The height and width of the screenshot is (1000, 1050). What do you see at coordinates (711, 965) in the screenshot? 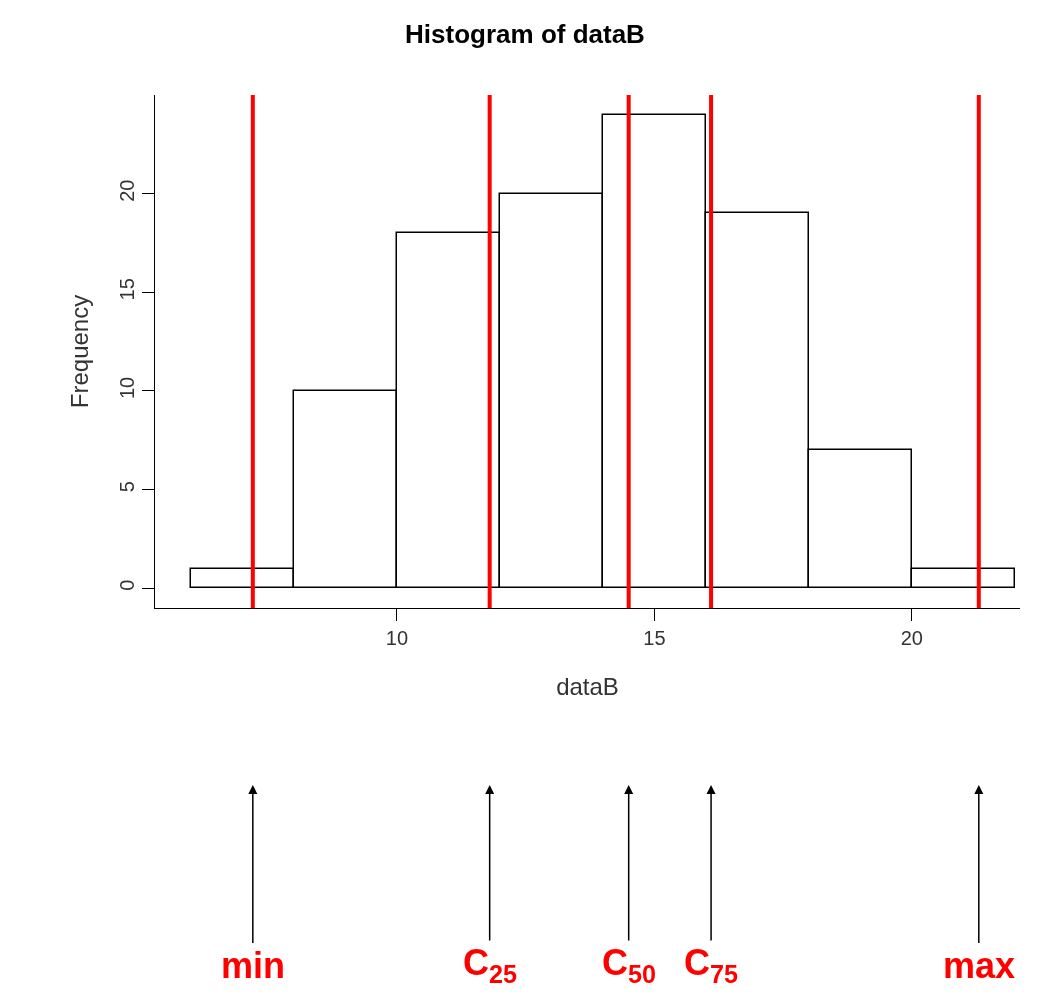
I see `ref-line-label: C$_{75}$` at bounding box center [711, 965].